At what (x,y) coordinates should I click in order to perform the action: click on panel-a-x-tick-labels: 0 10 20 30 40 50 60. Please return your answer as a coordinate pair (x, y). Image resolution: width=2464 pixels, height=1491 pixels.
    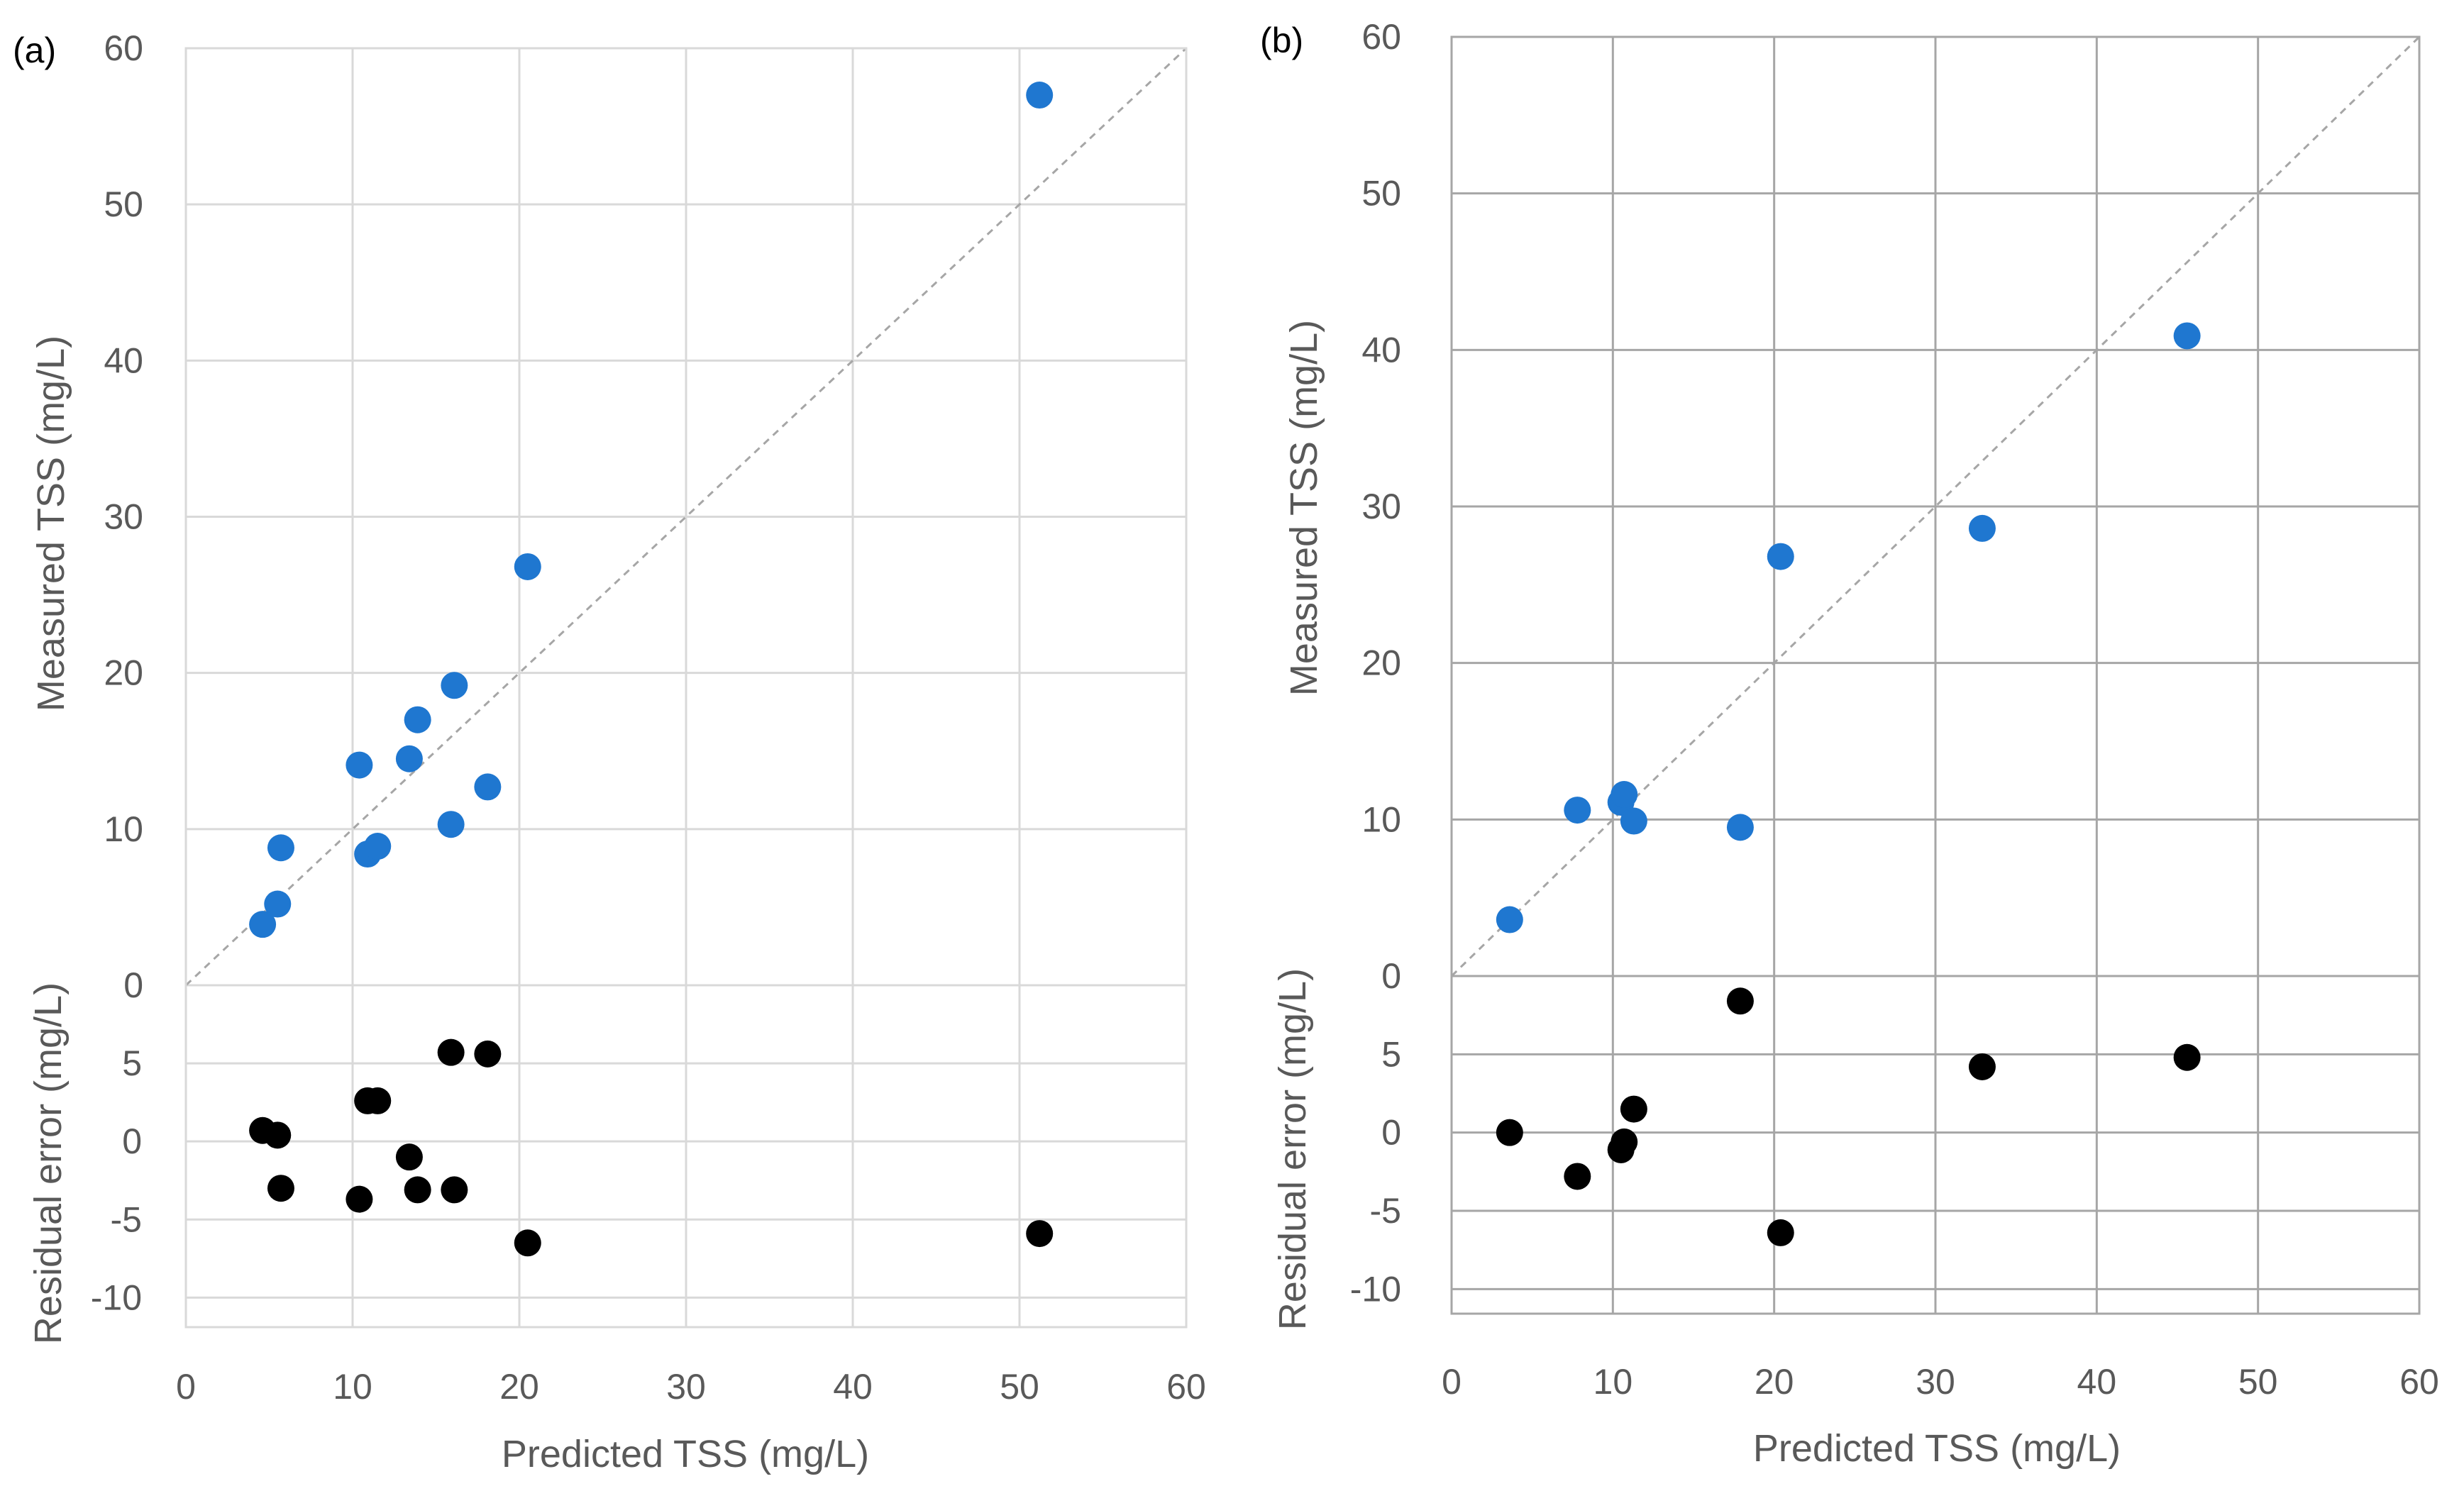
    Looking at the image, I should click on (691, 1387).